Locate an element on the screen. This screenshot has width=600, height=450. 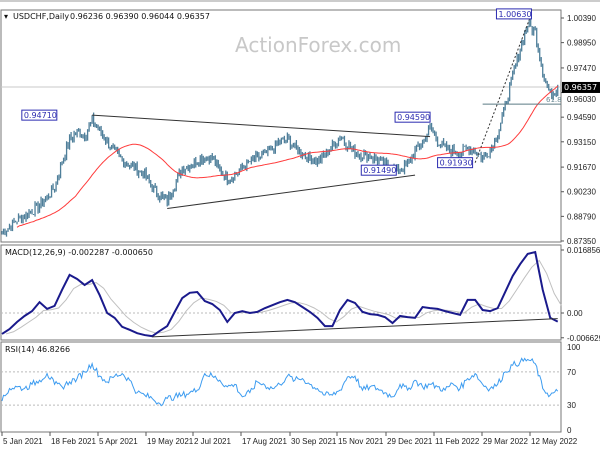
price-label: 0.91930 is located at coordinates (456, 163).